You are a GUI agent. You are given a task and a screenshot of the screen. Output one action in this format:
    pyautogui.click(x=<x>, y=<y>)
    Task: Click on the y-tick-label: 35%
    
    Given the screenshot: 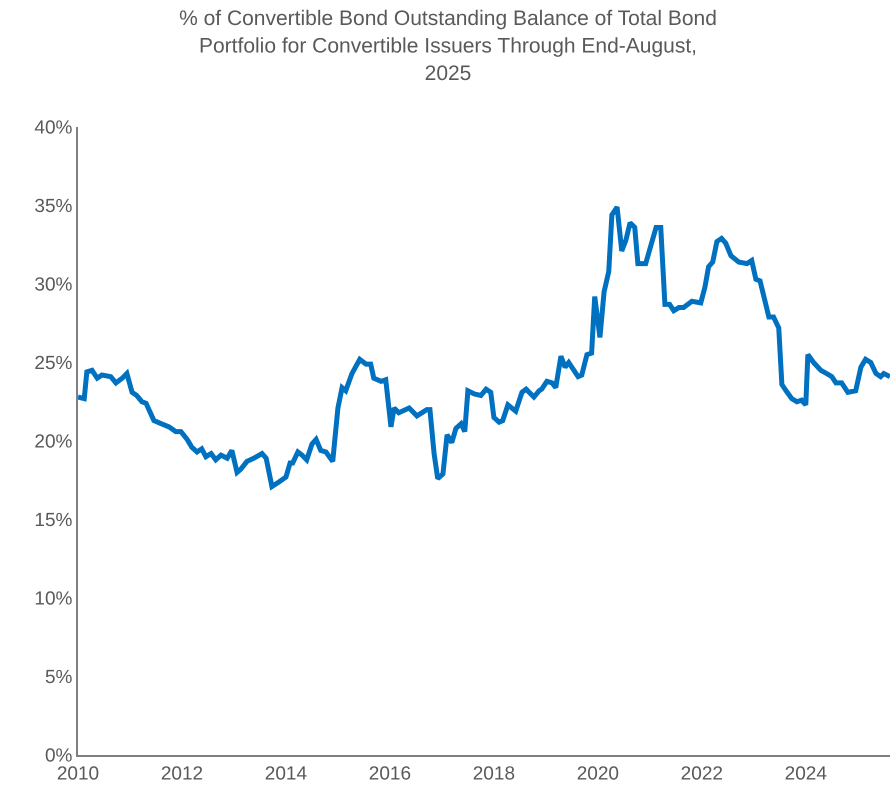 What is the action you would take?
    pyautogui.click(x=53, y=207)
    